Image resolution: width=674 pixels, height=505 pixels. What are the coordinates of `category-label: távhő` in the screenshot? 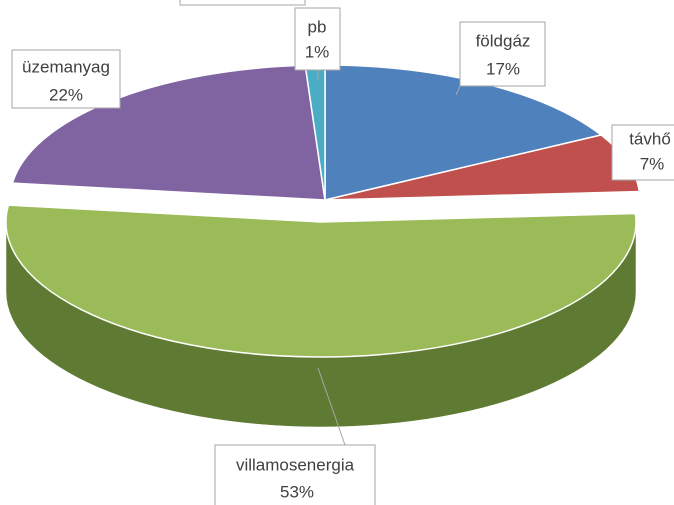 It's located at (650, 138).